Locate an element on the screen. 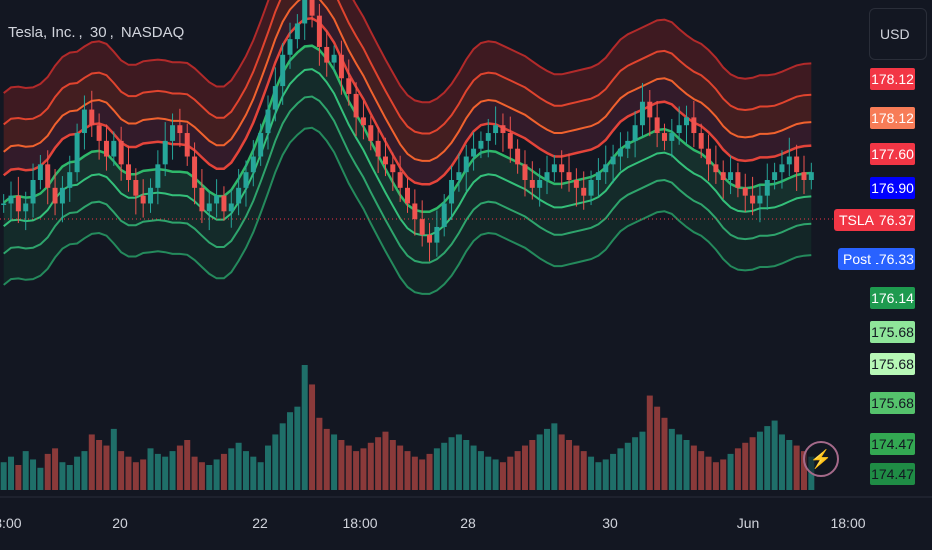  price-label: 176.14 is located at coordinates (892, 298).